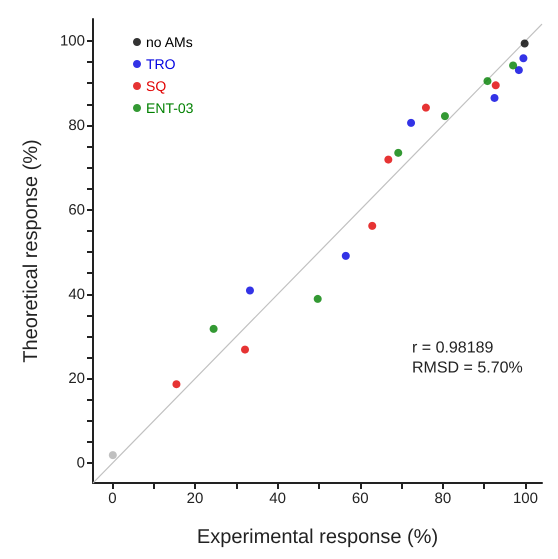 The image size is (558, 559). I want to click on x-tick-label: 20, so click(195, 498).